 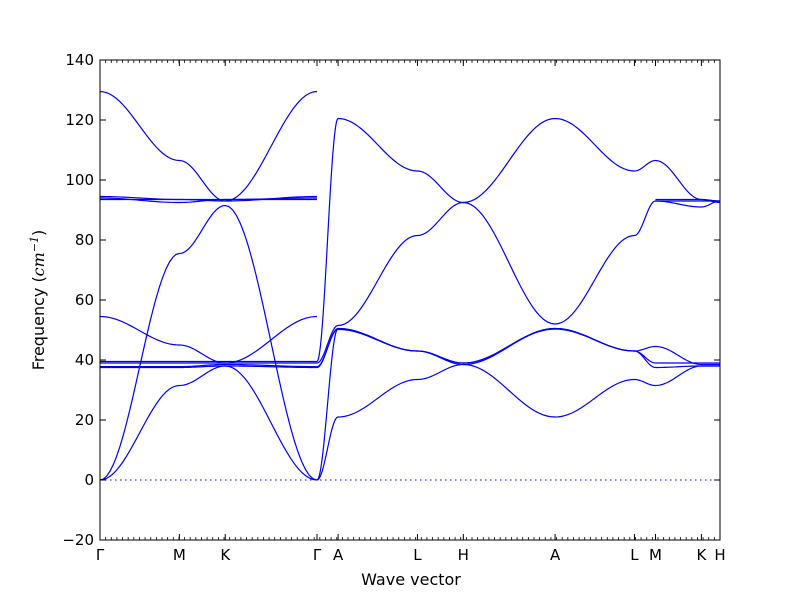 What do you see at coordinates (78, 540) in the screenshot?
I see `y-tick-label: −20` at bounding box center [78, 540].